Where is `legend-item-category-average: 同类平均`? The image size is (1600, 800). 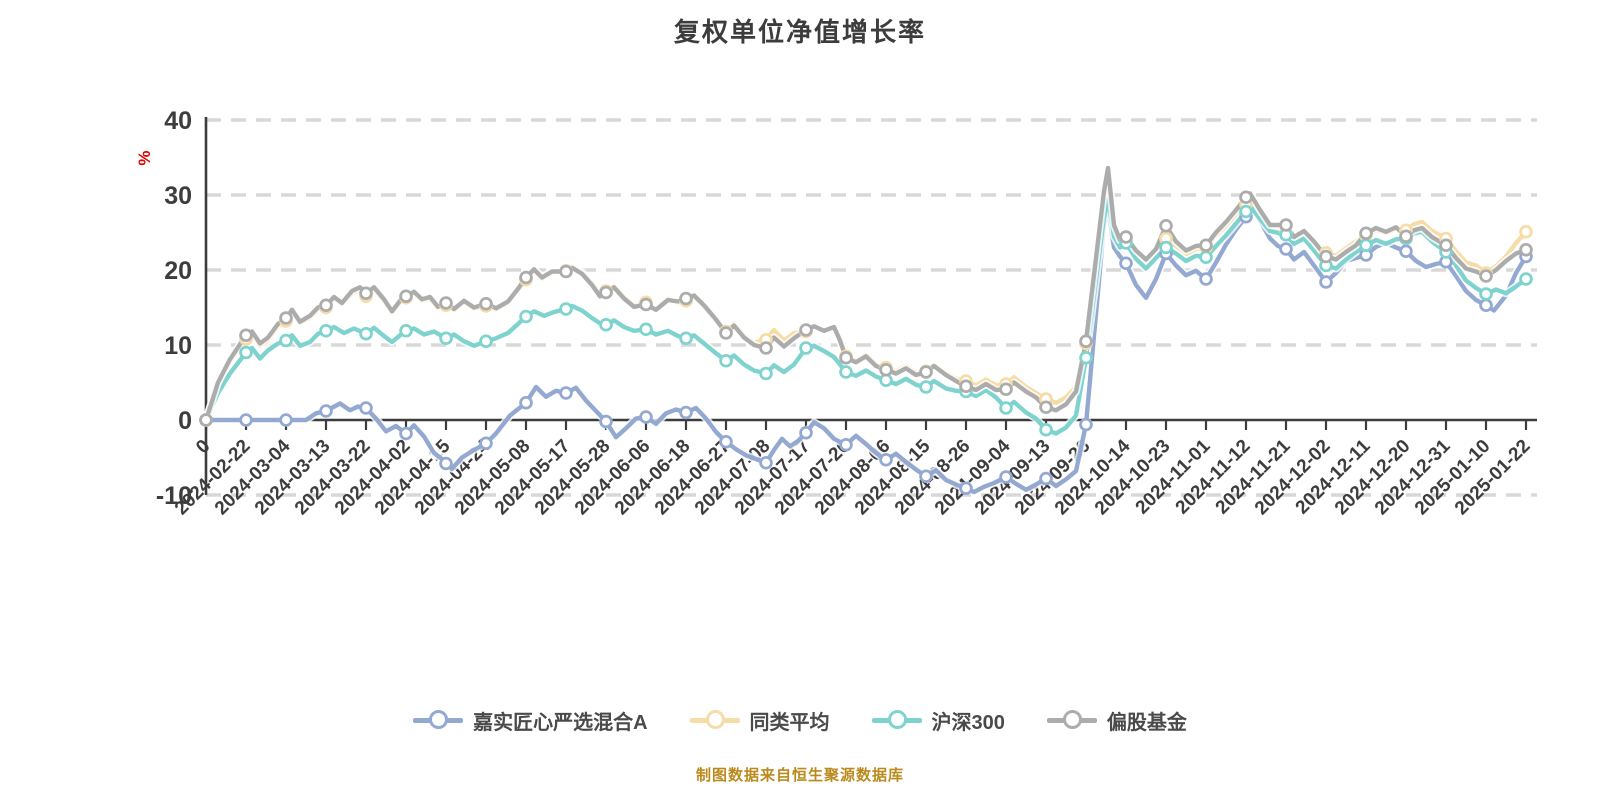
legend-item-category-average: 同类平均 is located at coordinates (759, 720).